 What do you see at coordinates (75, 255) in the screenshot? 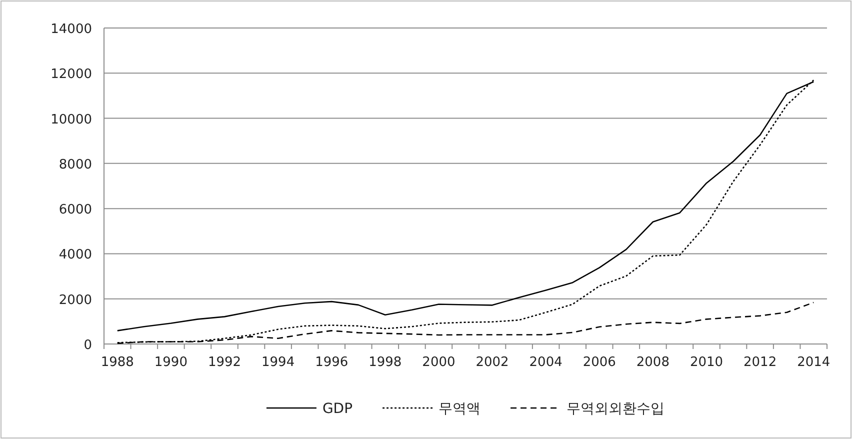
I see `y-tick-label: 4000` at bounding box center [75, 255].